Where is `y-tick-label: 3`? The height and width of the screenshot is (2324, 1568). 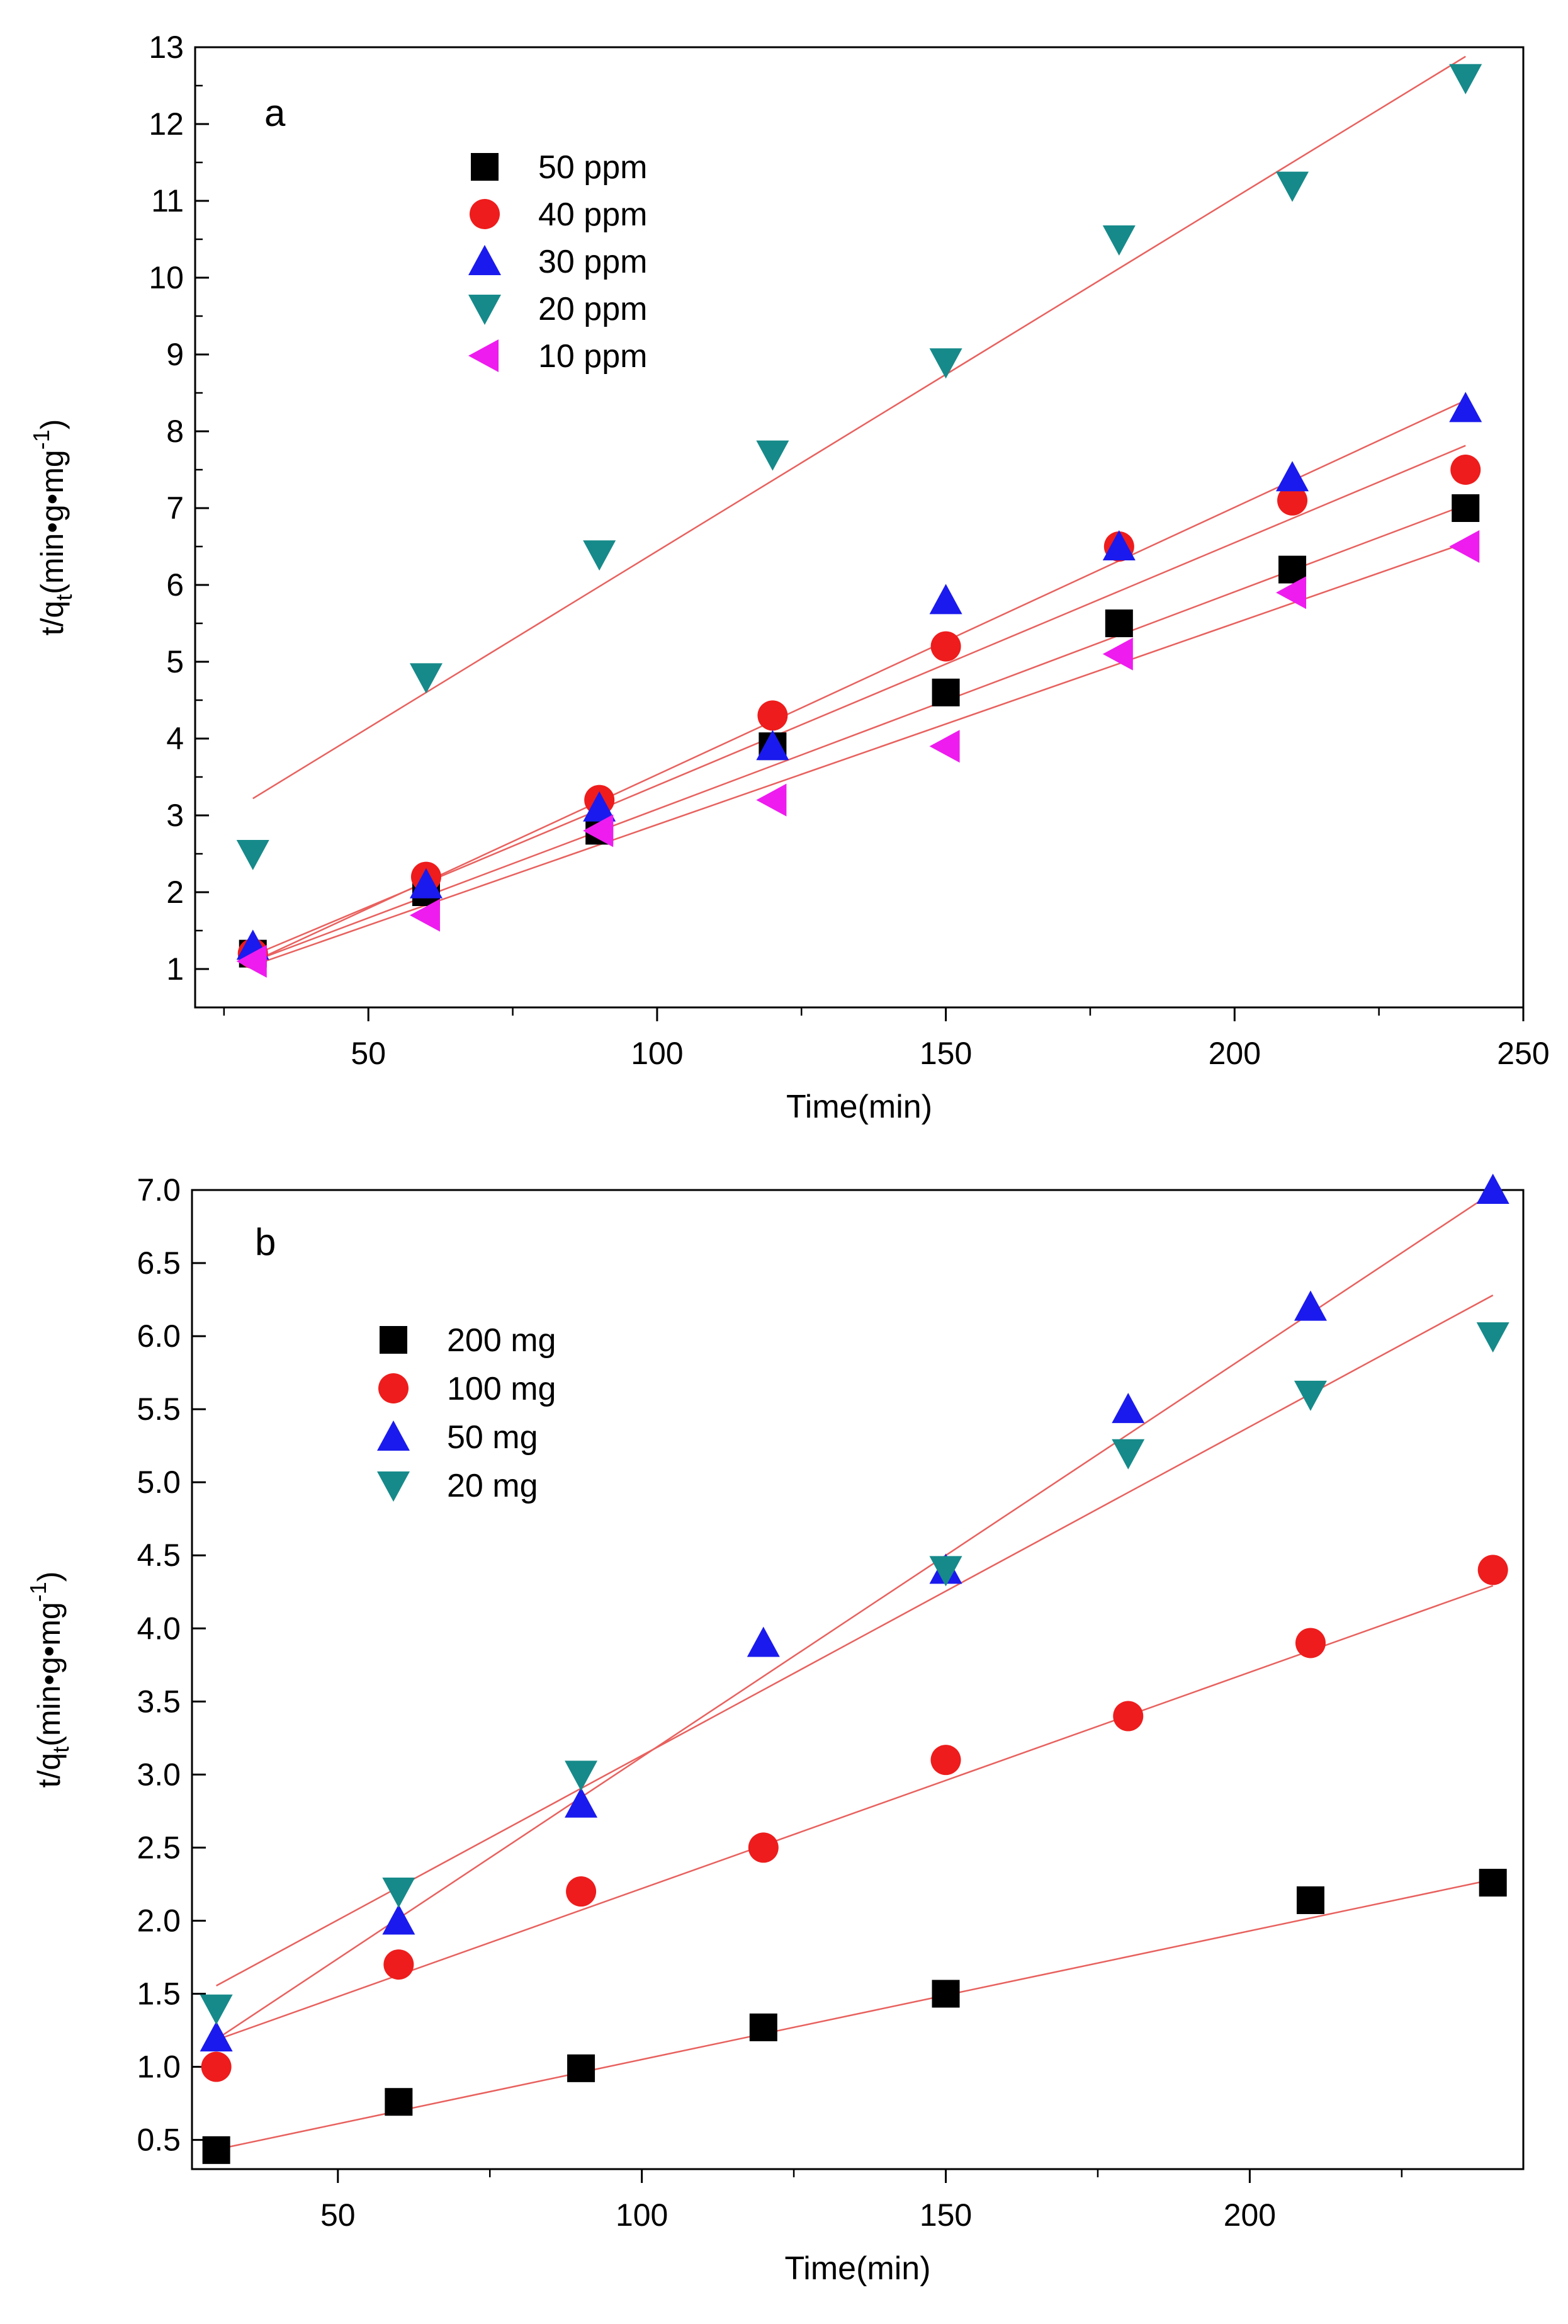
y-tick-label: 3 is located at coordinates (175, 815).